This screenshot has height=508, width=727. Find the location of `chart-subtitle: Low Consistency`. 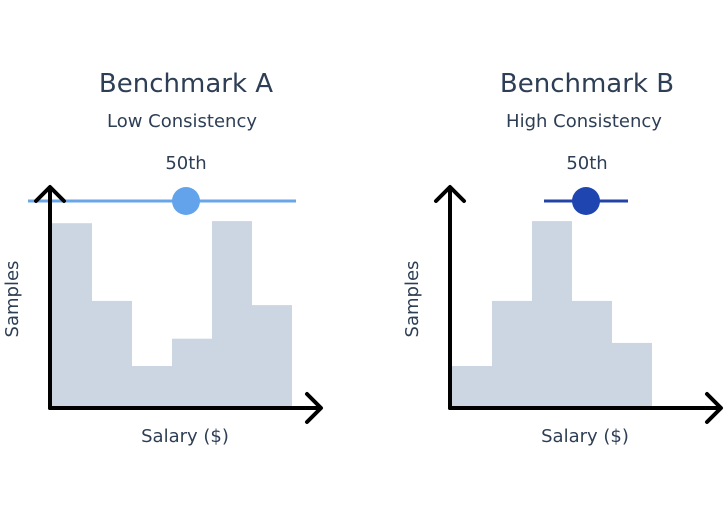

chart-subtitle: Low Consistency is located at coordinates (182, 121).